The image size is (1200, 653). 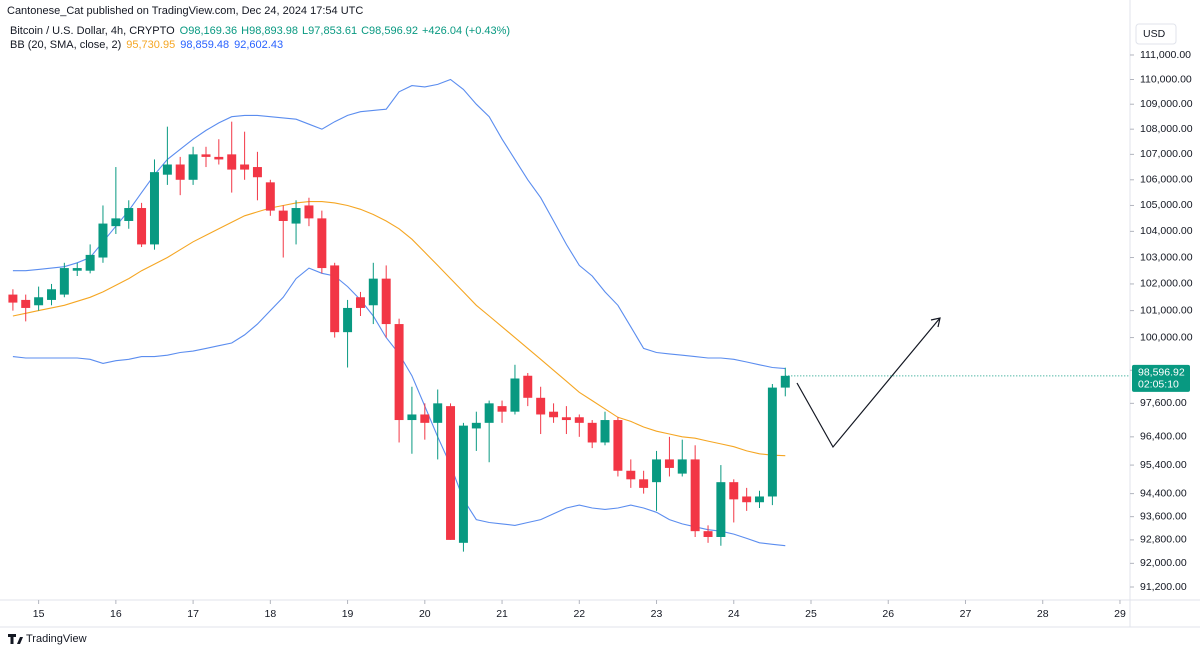 I want to click on ohlc-high: H98,893.98, so click(x=269, y=31).